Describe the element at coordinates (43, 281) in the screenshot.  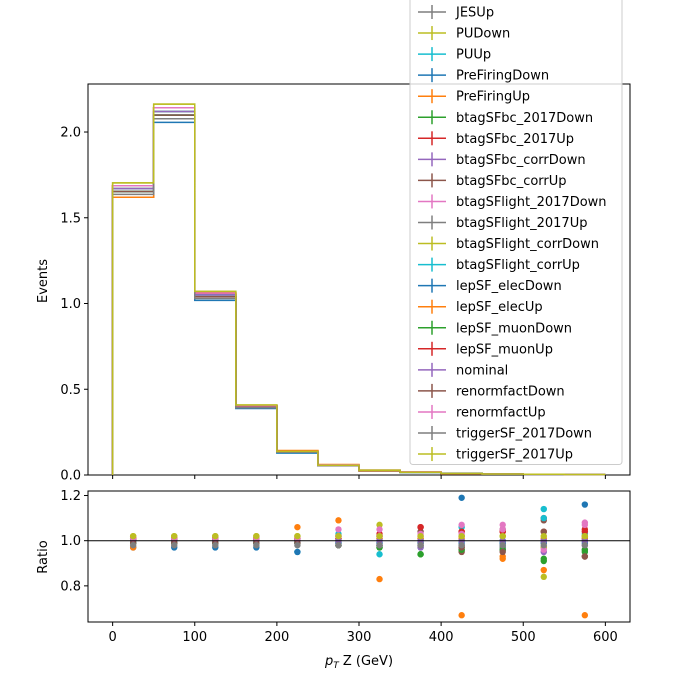
I see `main-y-axis-label: Events` at that location.